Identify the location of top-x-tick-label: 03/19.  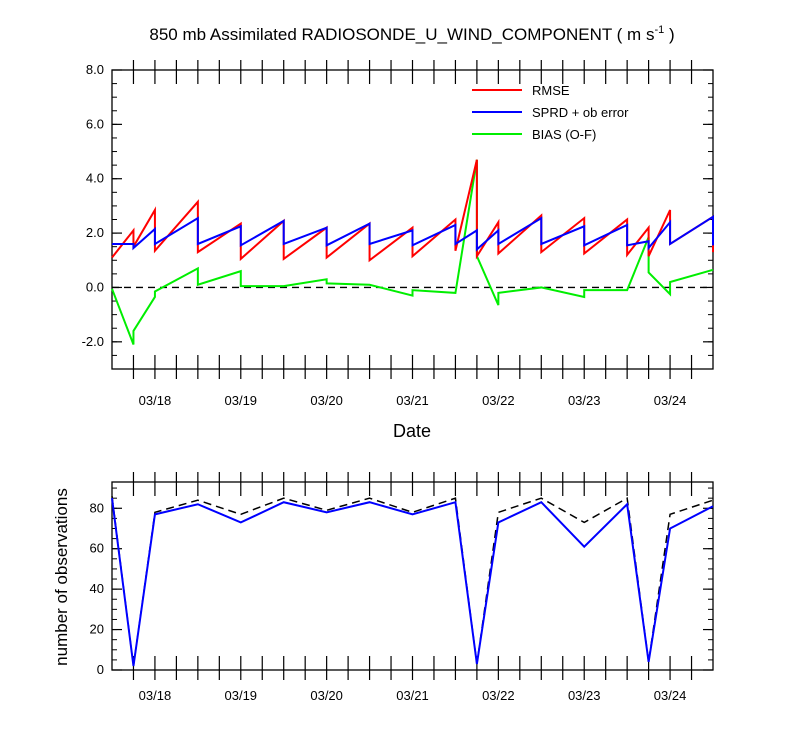
(241, 400).